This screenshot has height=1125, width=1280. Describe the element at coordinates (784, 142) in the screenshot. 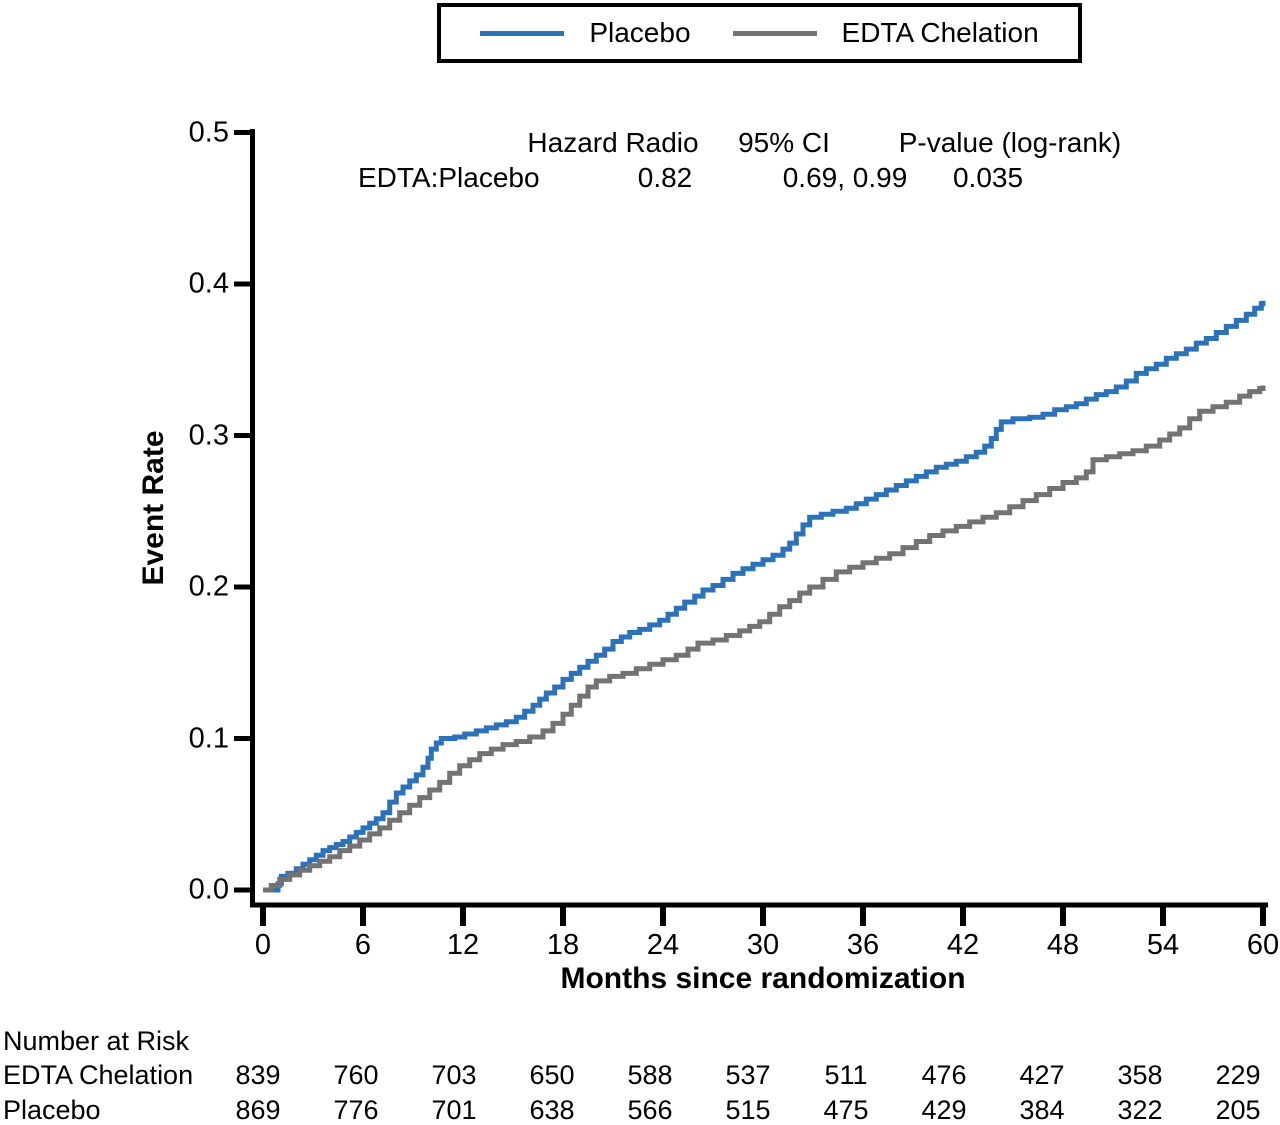

I see `stats-header-ci: 95% CI` at that location.